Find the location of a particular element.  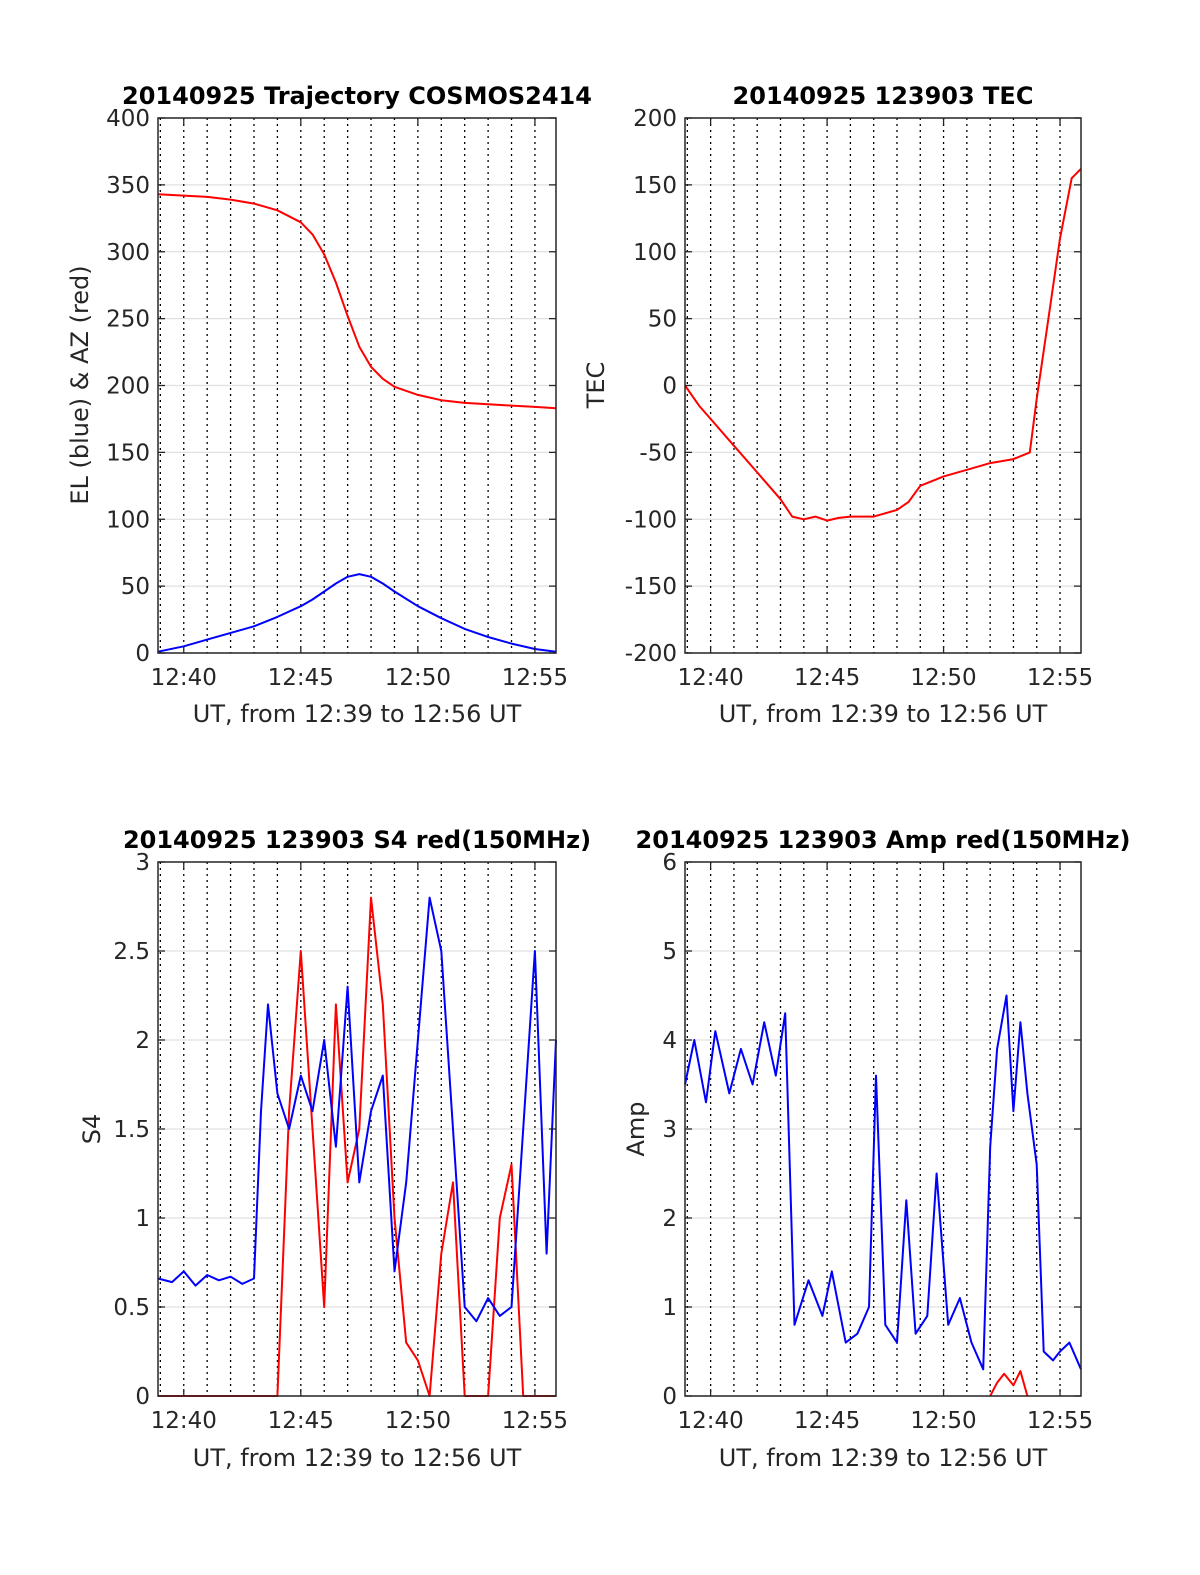

y-tick-label: 350 is located at coordinates (128, 186).